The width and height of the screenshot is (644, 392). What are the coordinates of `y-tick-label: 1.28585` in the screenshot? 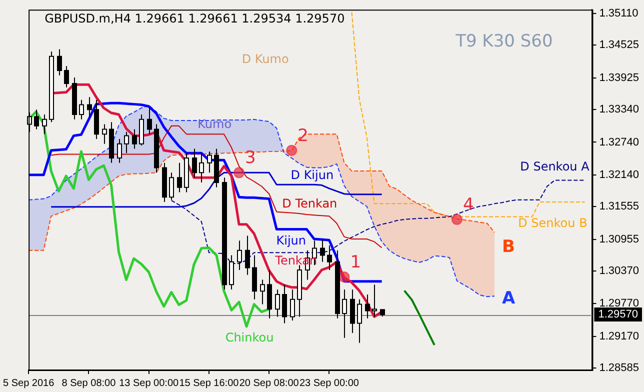 It's located at (619, 368).